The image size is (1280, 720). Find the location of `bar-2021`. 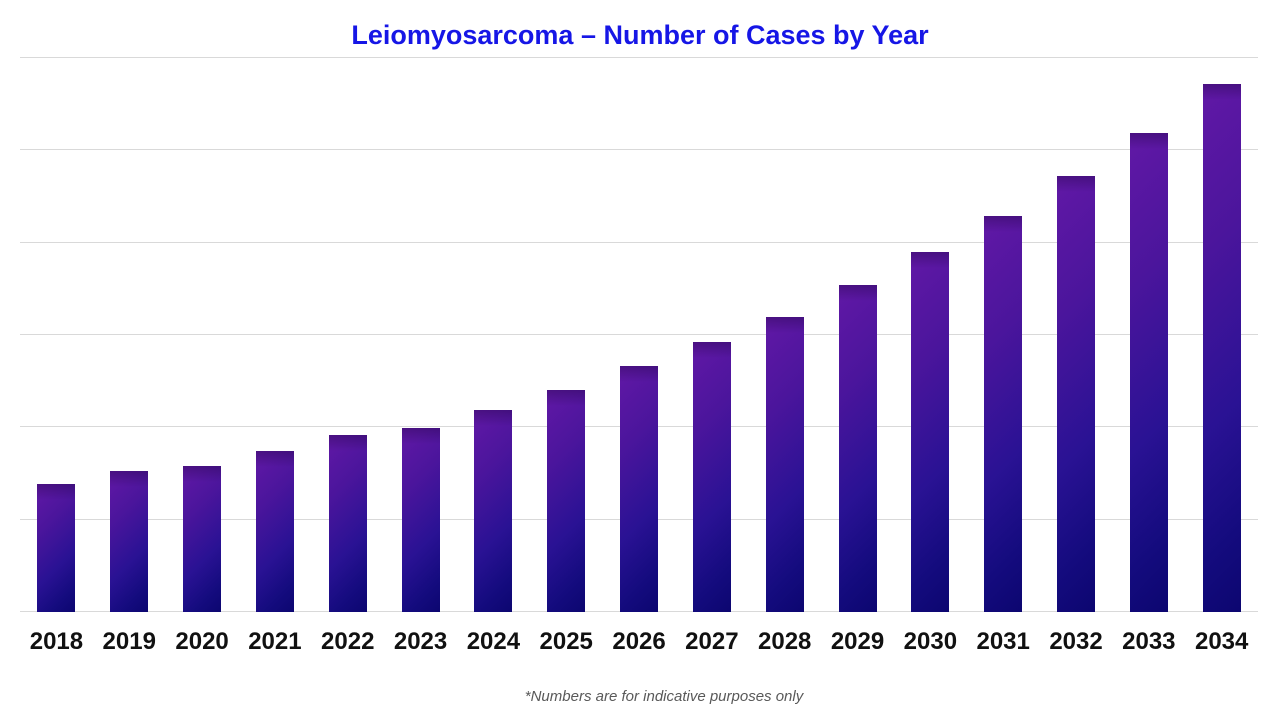

bar-2021 is located at coordinates (274, 531).